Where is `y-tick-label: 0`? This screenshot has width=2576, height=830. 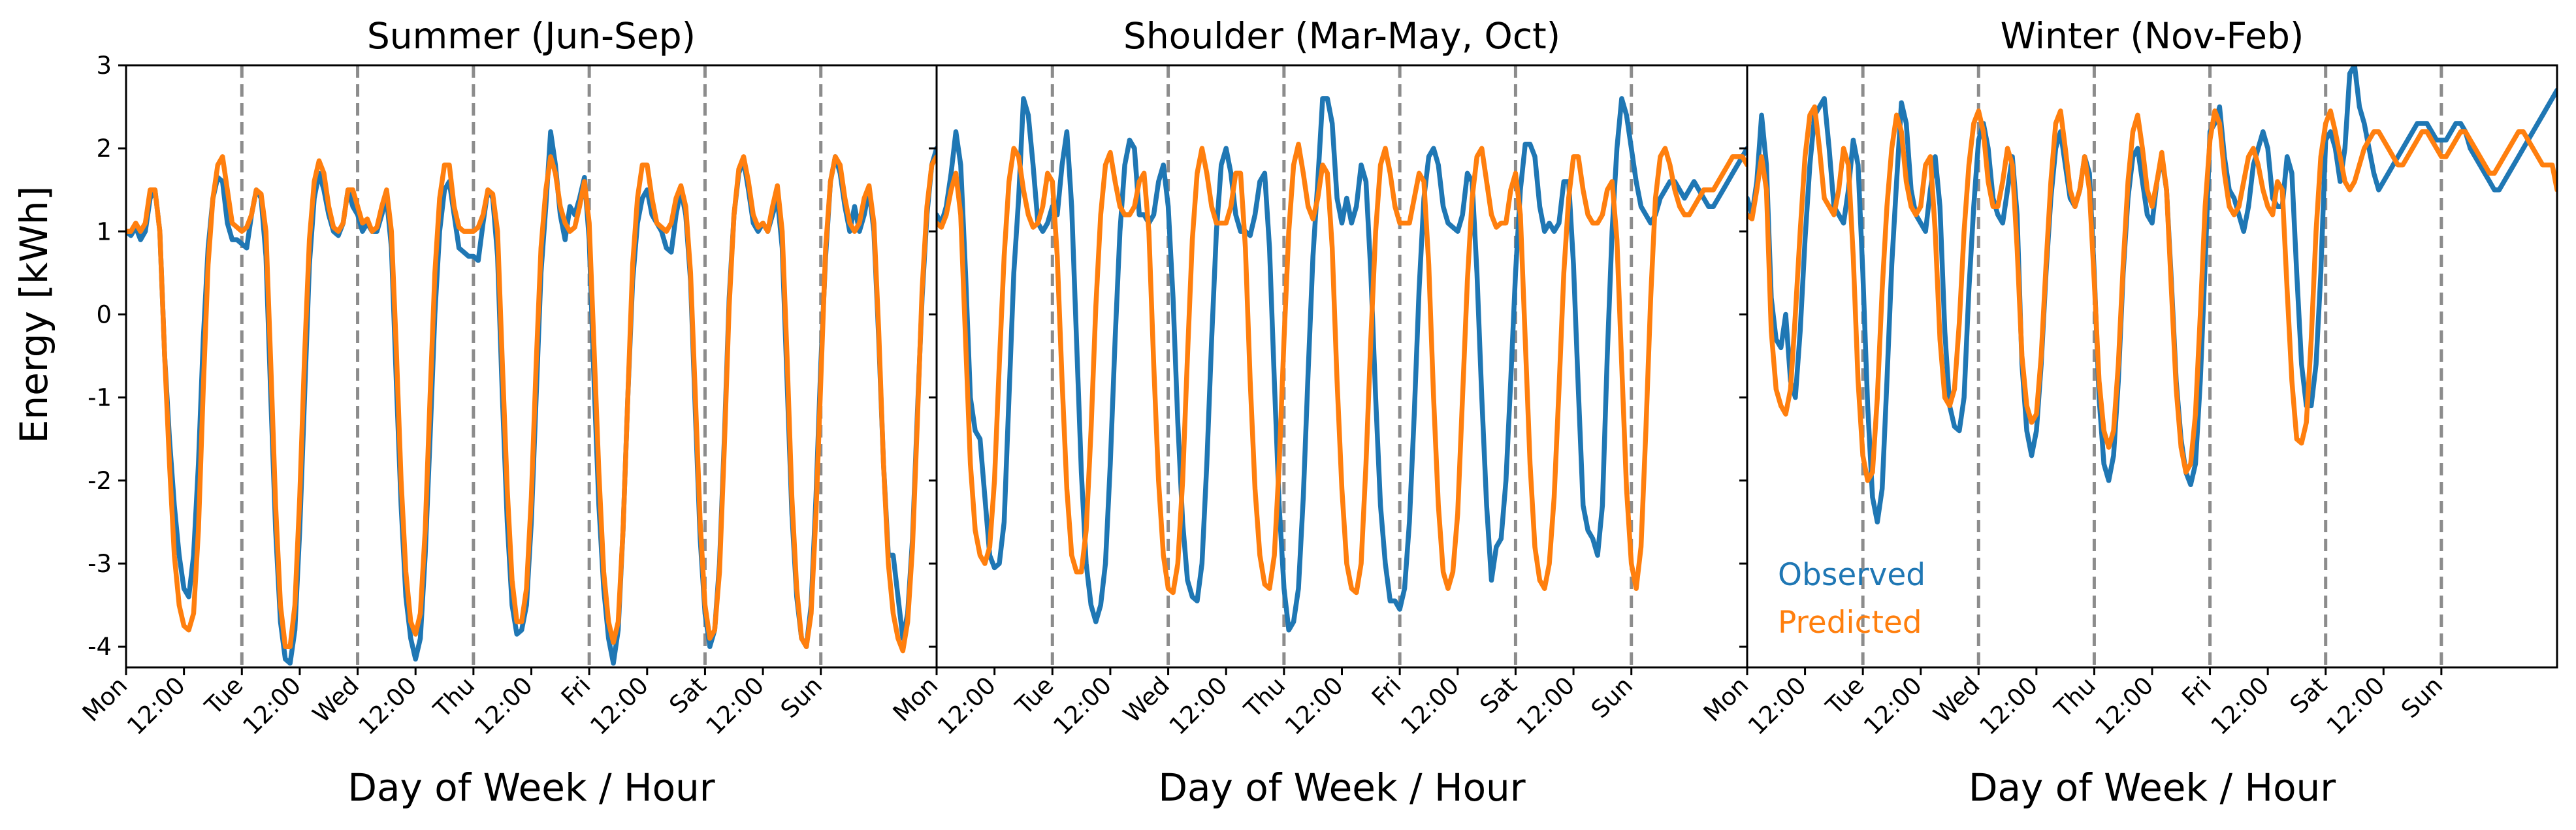 y-tick-label: 0 is located at coordinates (104, 315).